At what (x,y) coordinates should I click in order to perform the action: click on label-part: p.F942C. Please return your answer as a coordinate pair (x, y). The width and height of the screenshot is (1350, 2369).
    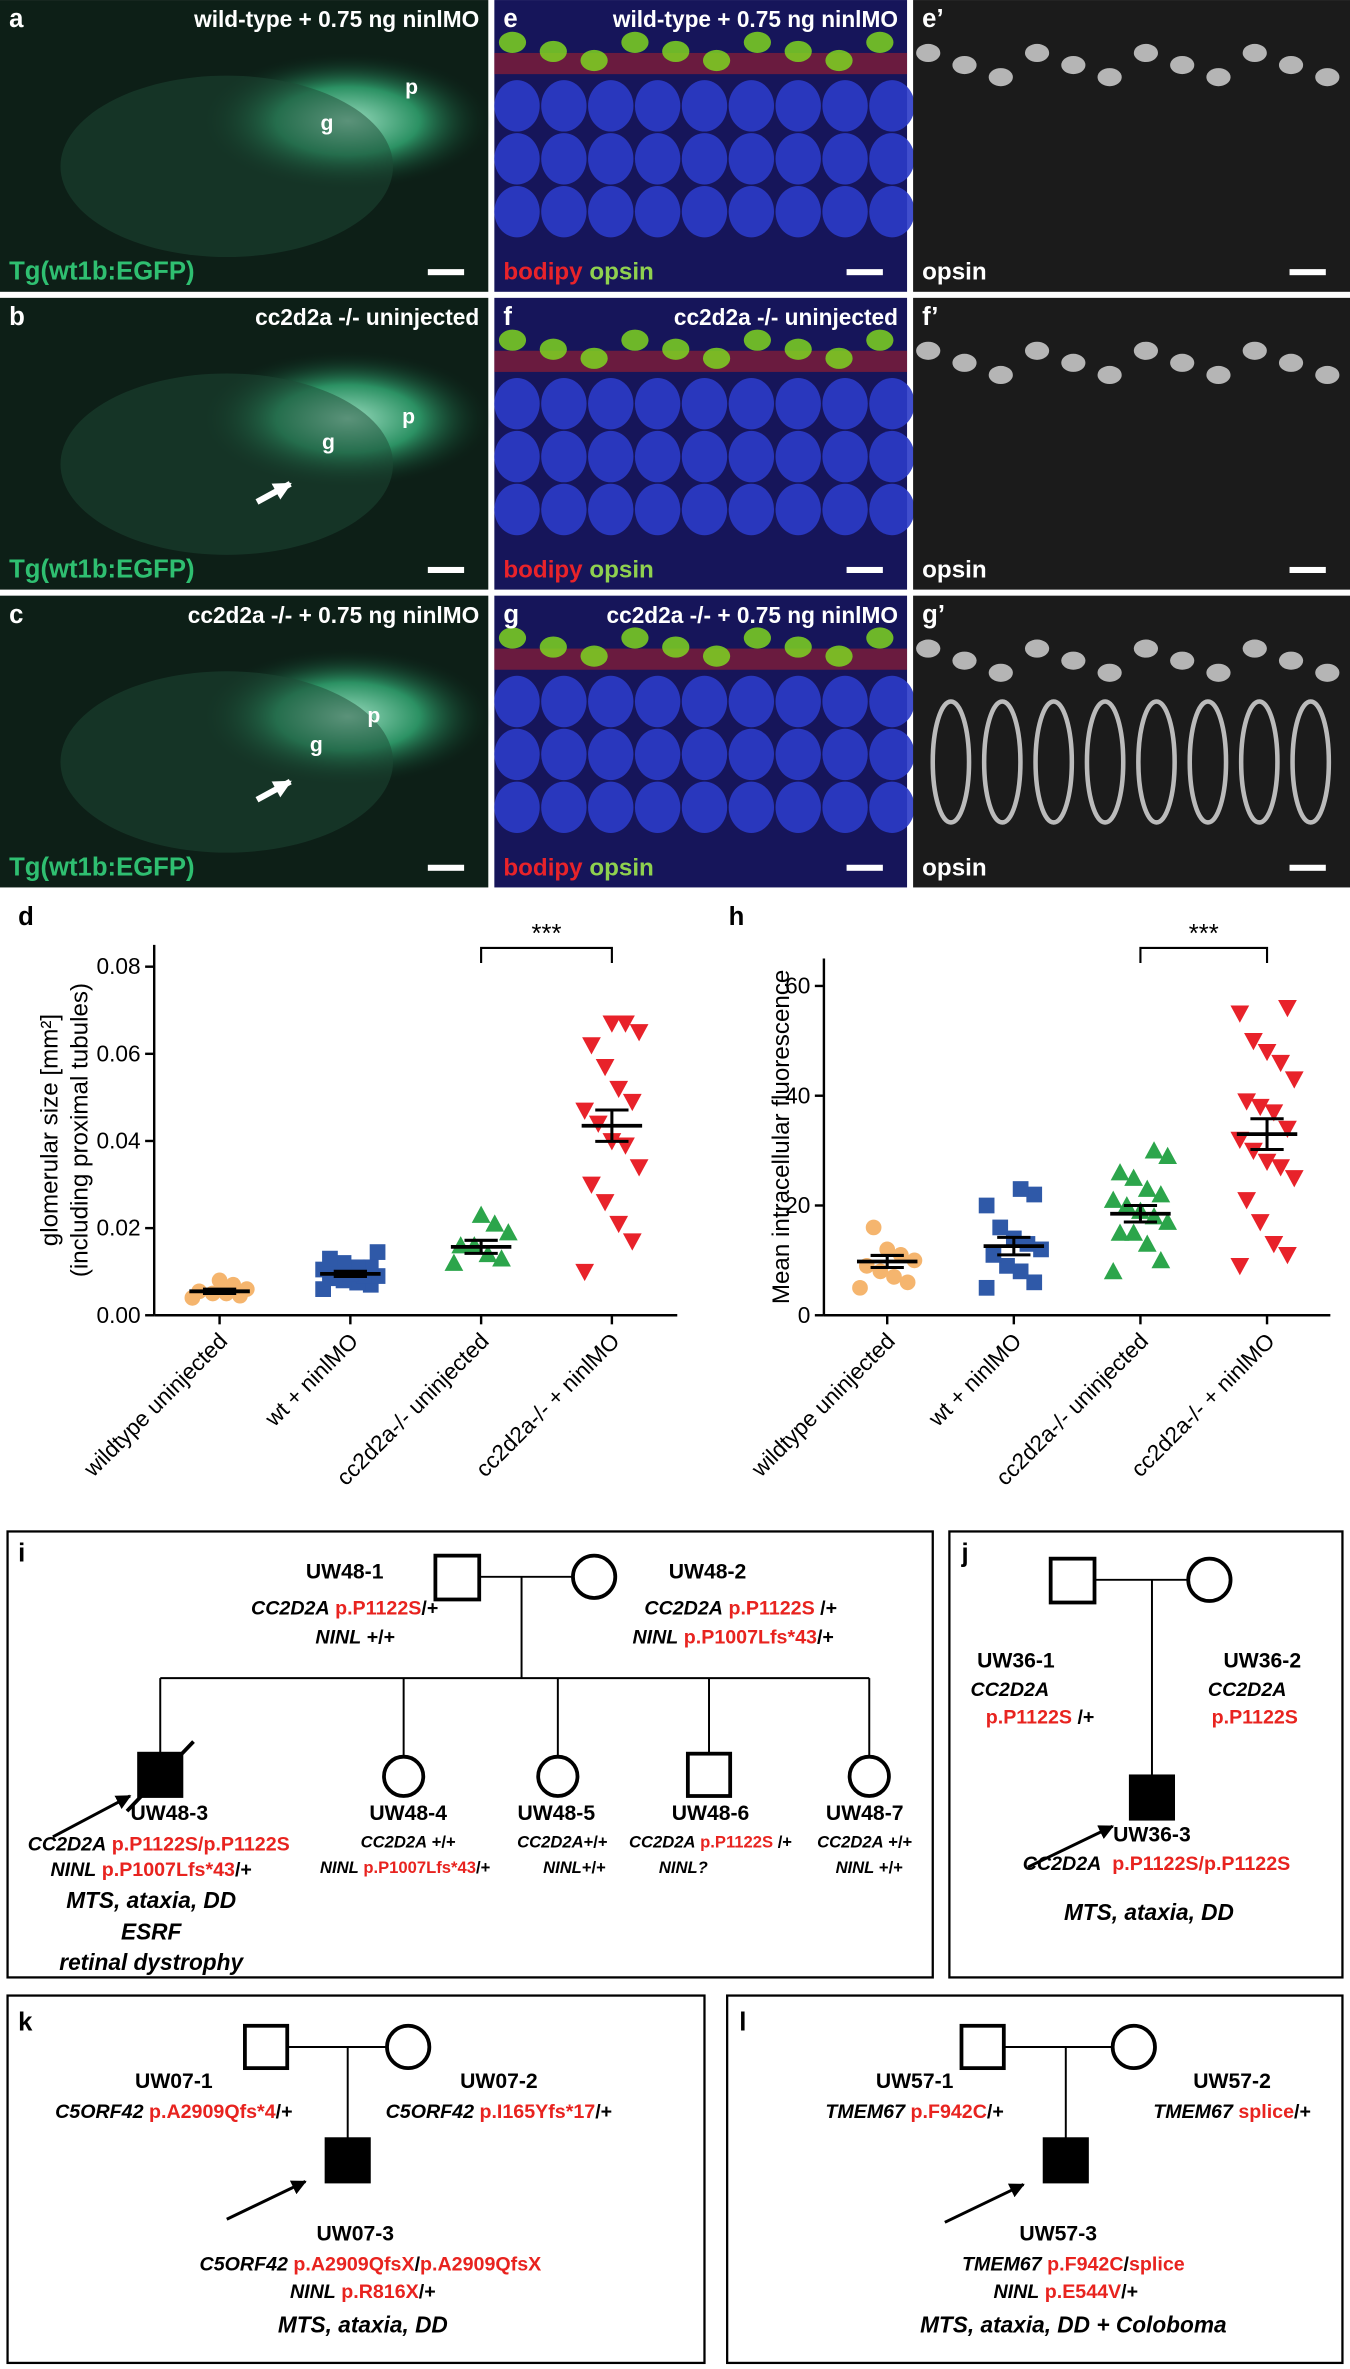
    Looking at the image, I should click on (946, 2112).